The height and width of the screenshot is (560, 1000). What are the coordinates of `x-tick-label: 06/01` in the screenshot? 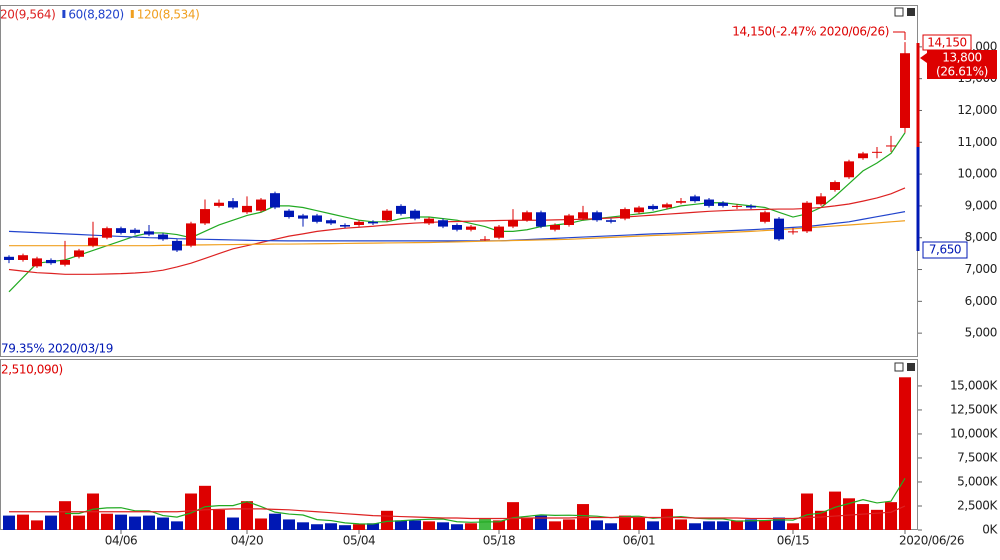 It's located at (639, 541).